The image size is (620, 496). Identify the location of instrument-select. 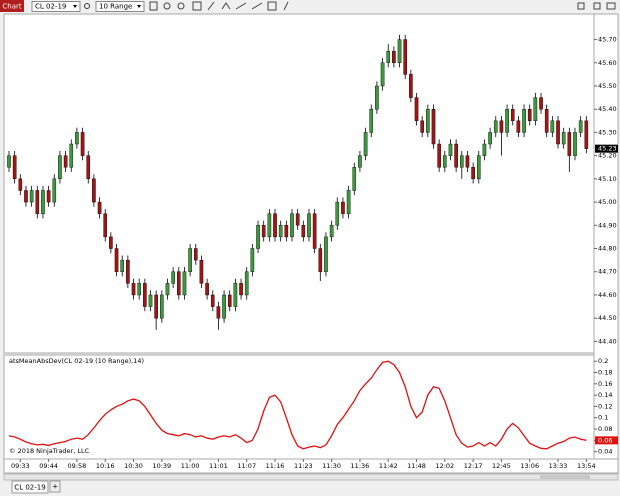
(56, 6).